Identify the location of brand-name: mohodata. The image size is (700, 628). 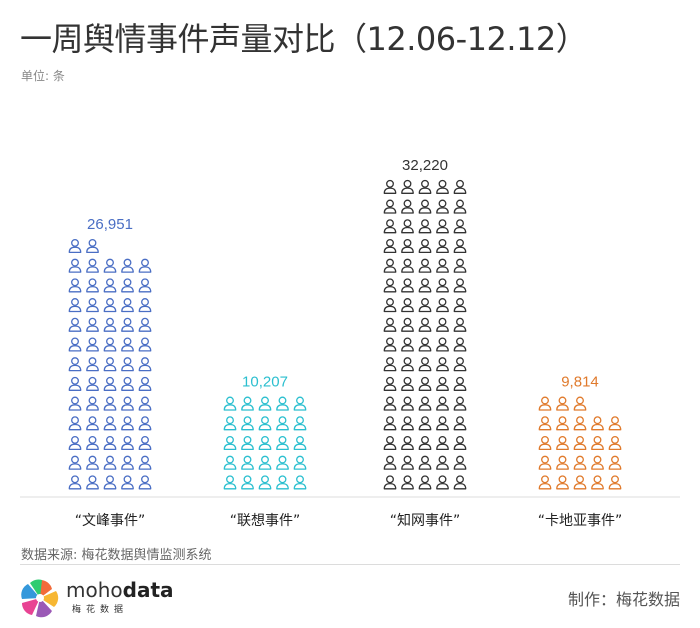
(120, 590).